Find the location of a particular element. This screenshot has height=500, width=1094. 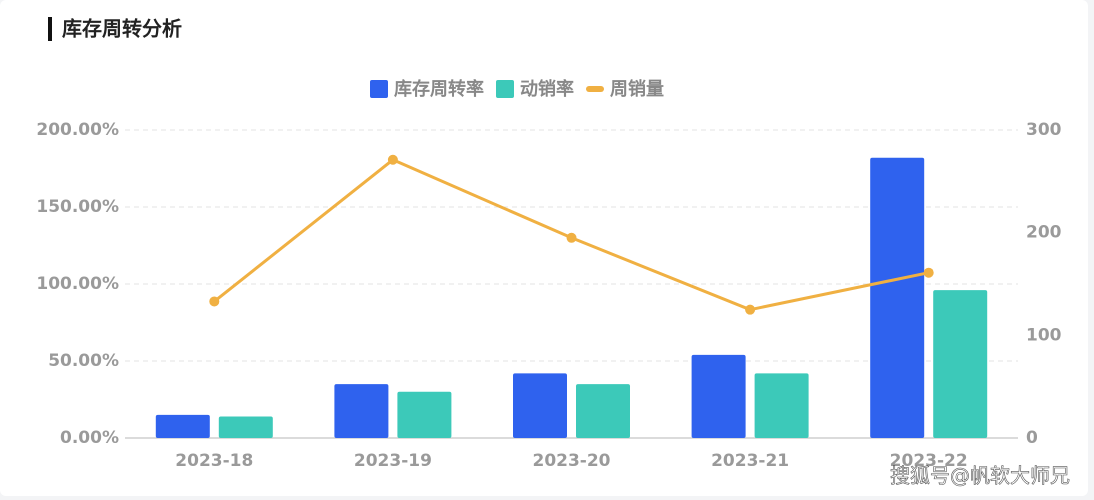

chart-title: 库存周转分析 is located at coordinates (122, 29).